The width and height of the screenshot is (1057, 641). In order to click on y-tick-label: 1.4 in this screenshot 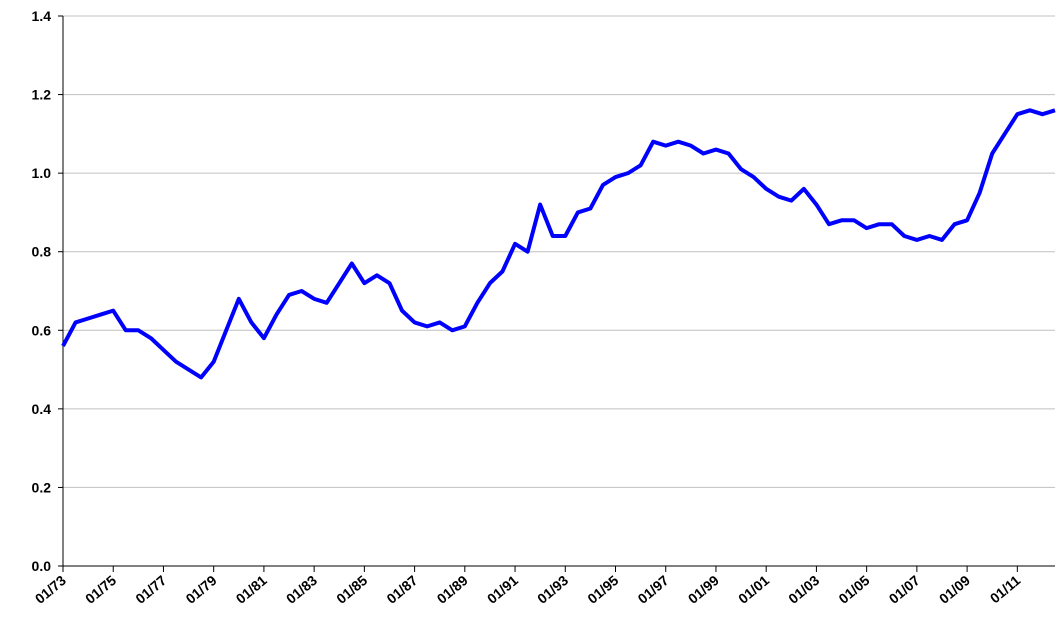, I will do `click(42, 16)`.